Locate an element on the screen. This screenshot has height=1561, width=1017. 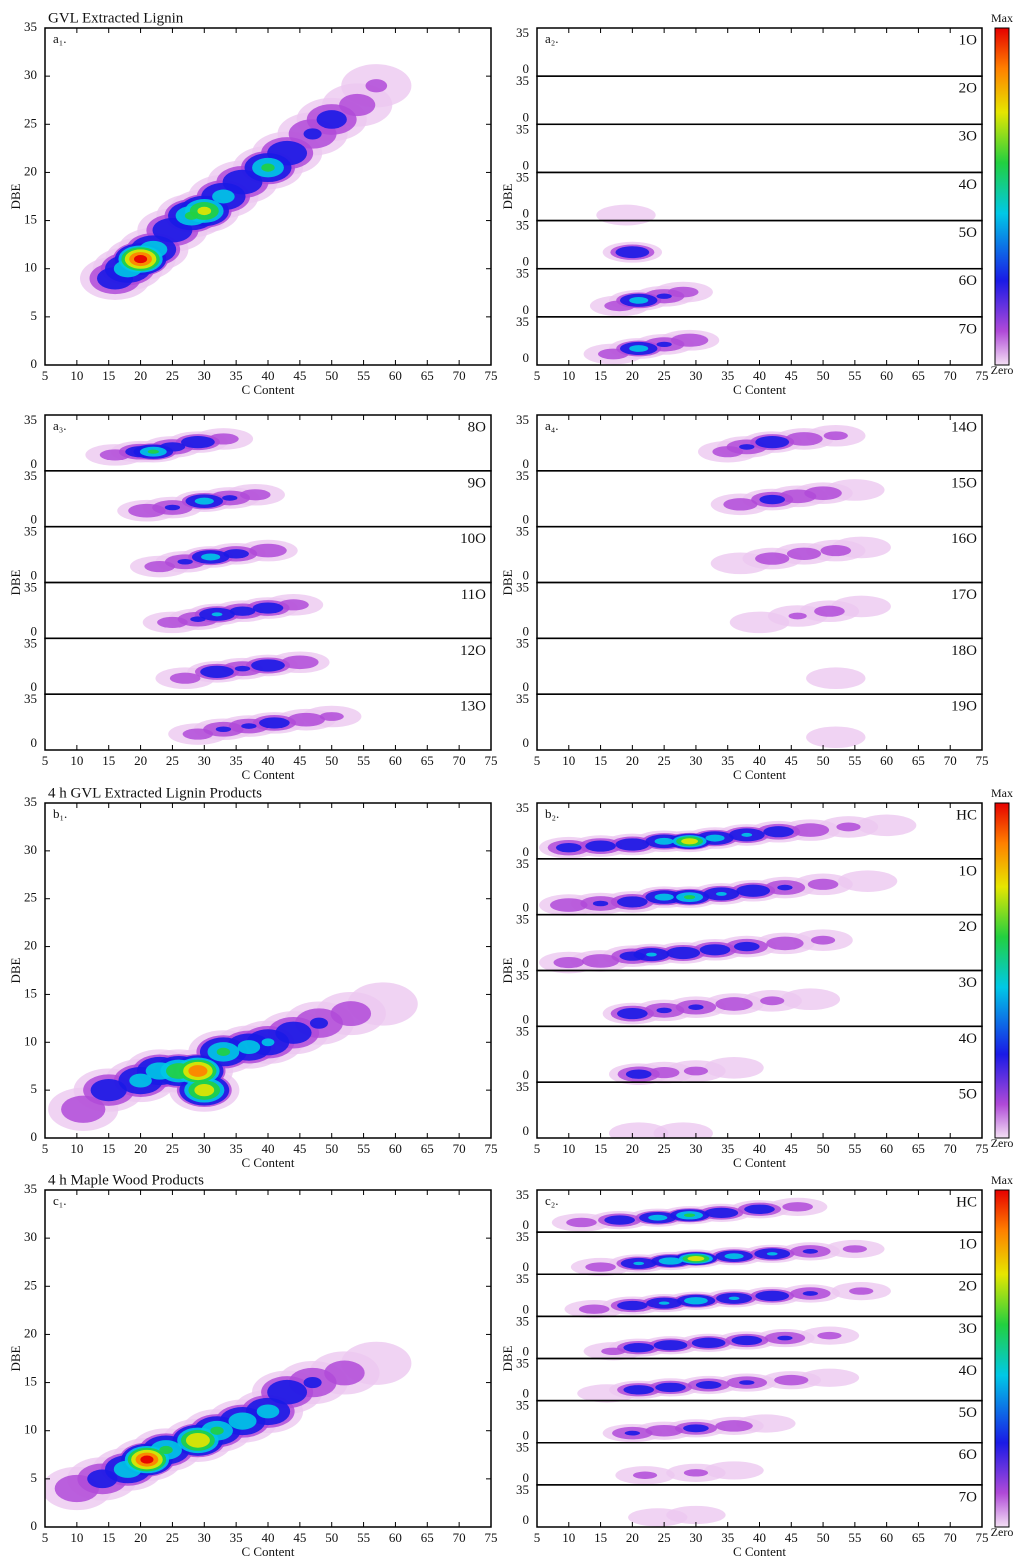
panel-label: b₂. is located at coordinates (552, 813).